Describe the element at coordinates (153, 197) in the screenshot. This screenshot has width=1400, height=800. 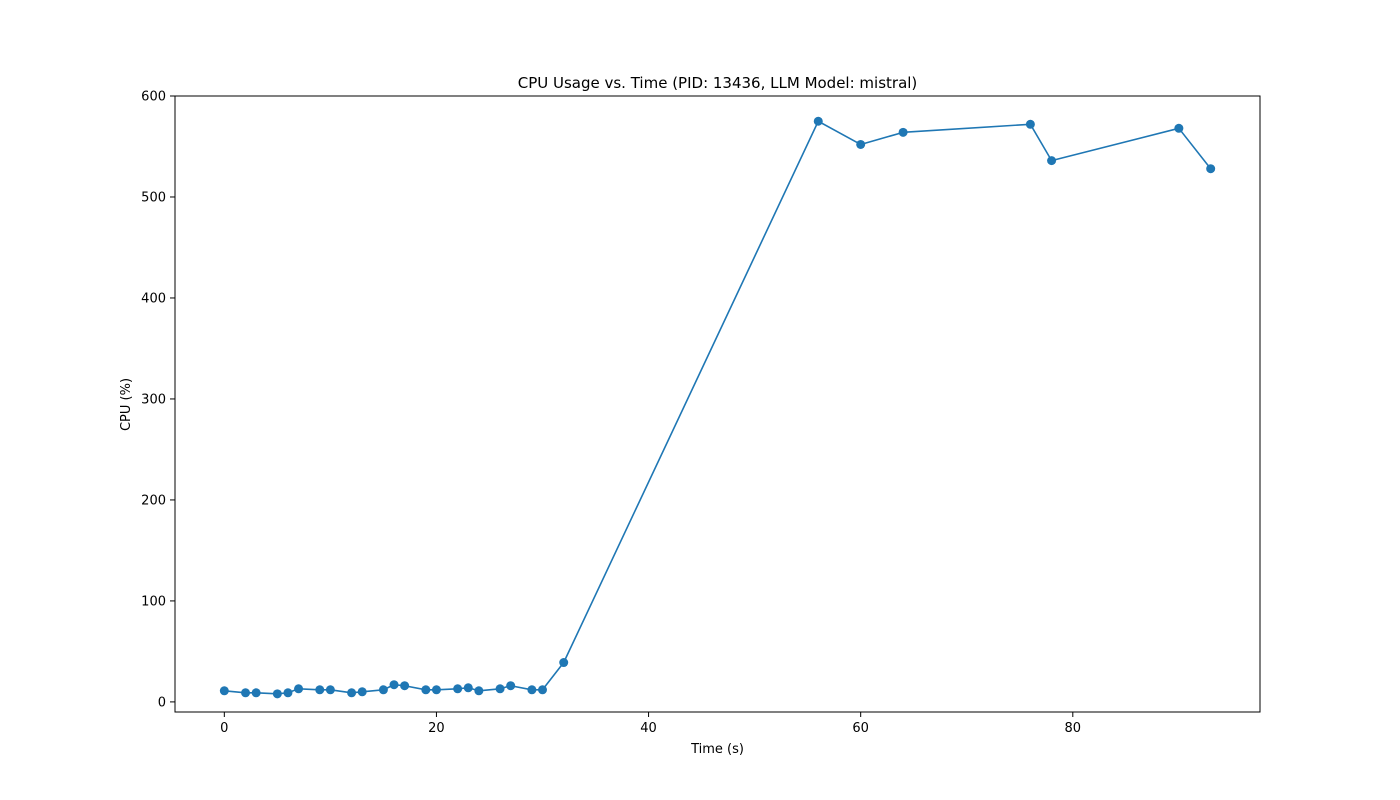
I see `y-tick-label: 500` at that location.